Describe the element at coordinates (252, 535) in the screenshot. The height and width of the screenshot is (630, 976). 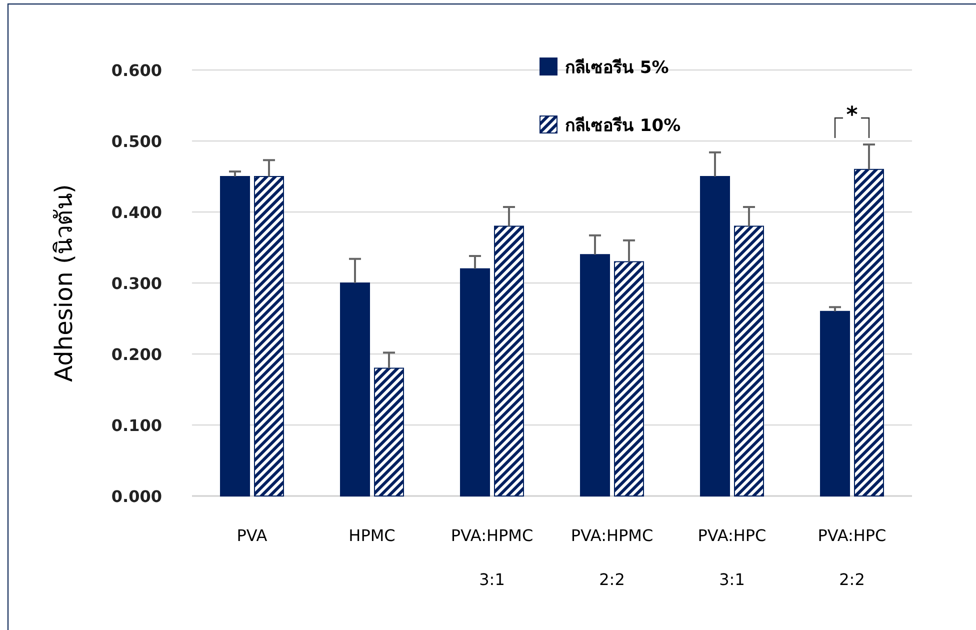
I see `x-tick-label: PVA` at that location.